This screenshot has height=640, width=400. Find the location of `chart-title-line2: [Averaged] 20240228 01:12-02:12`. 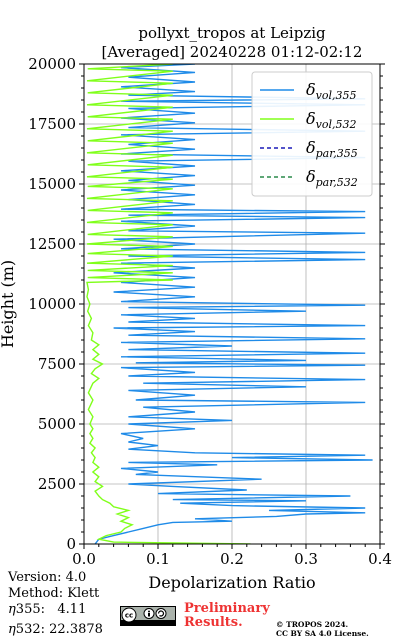

chart-title-line2: [Averaged] 20240228 01:12-02:12 is located at coordinates (232, 52).